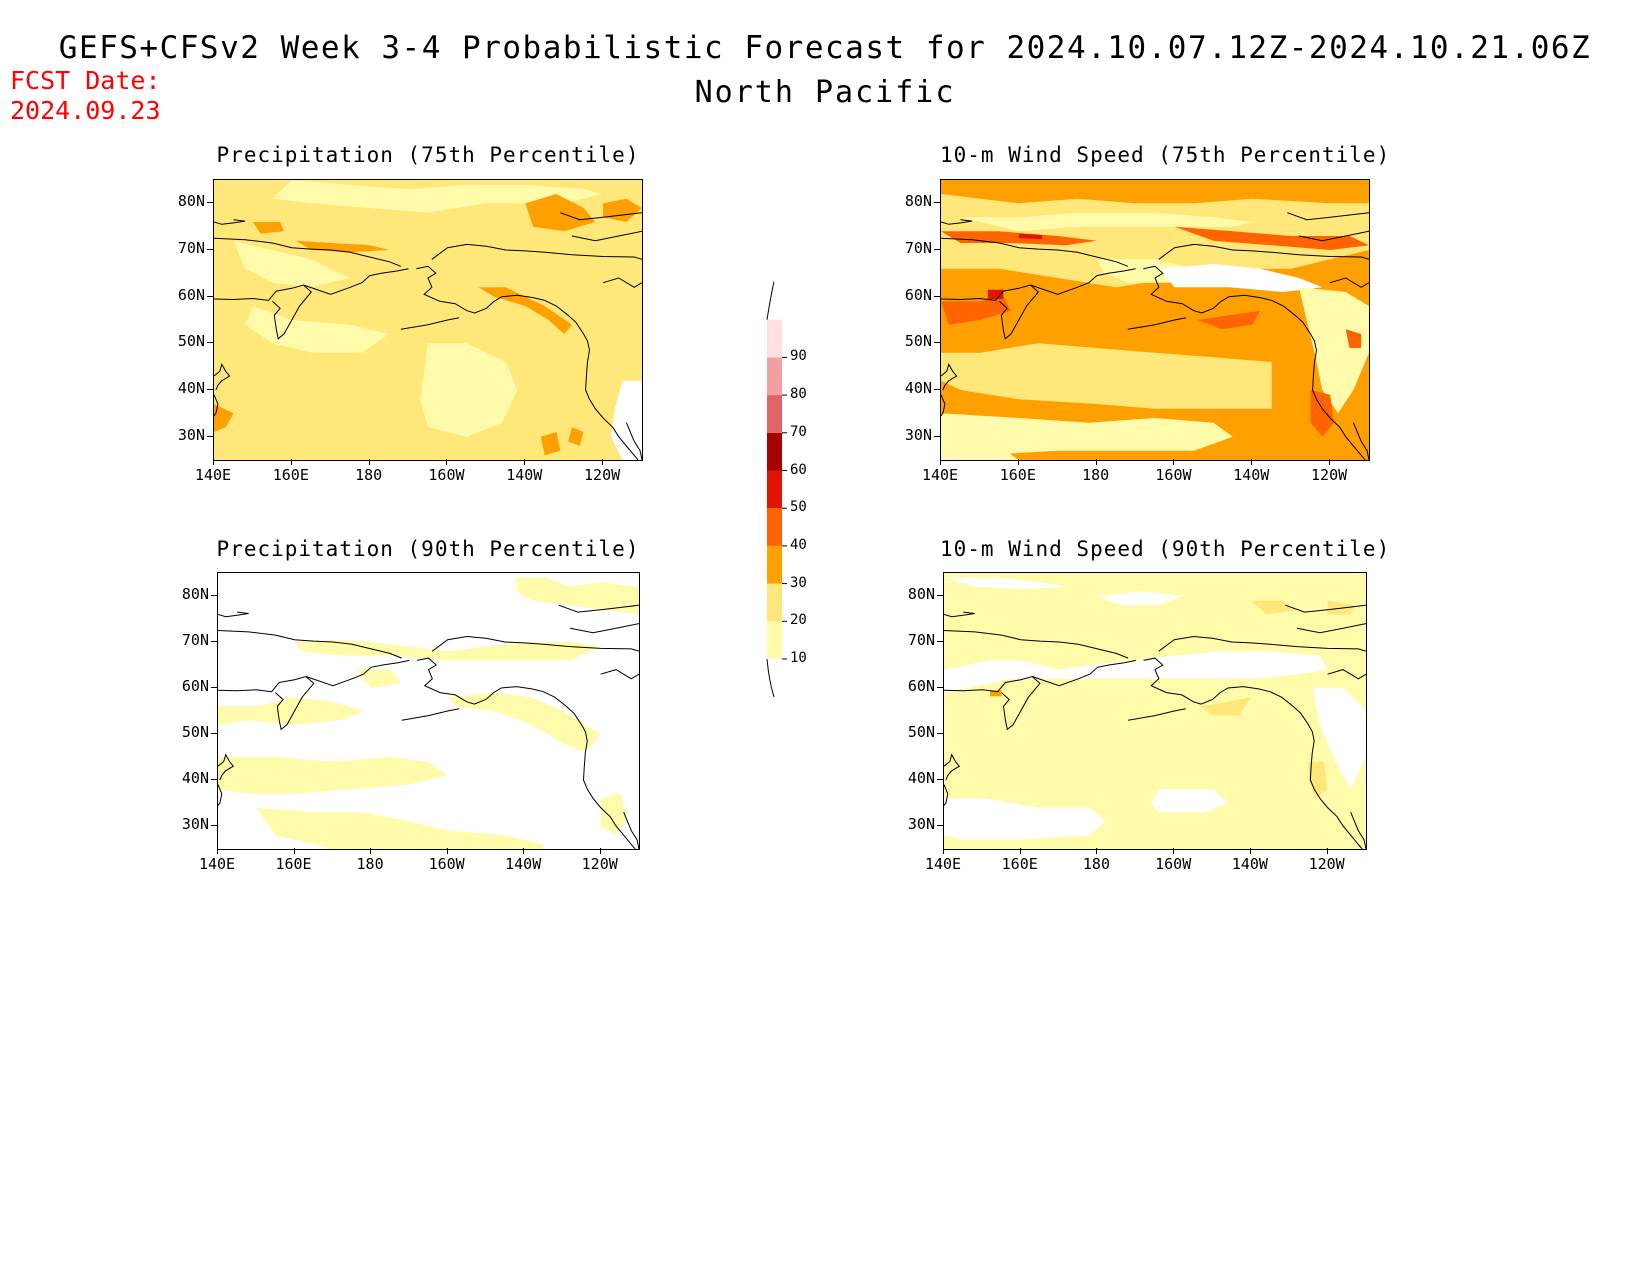 Image resolution: width=1650 pixels, height=1275 pixels. I want to click on panel-title-wind75: 10-m Wind Speed (75th Percentile), so click(1165, 155).